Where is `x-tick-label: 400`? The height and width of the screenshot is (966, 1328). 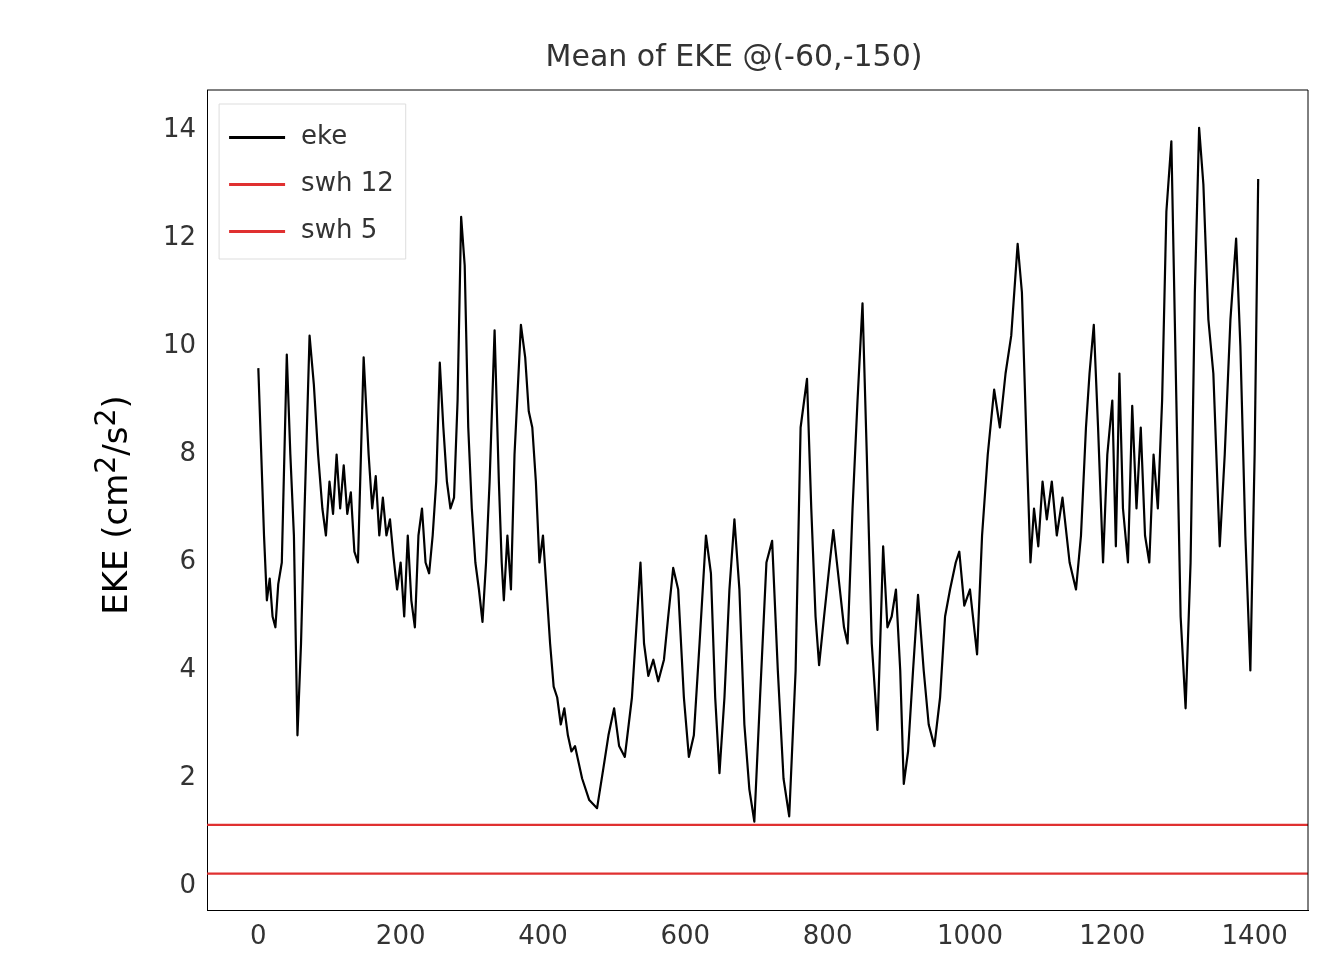 x-tick-label: 400 is located at coordinates (543, 935).